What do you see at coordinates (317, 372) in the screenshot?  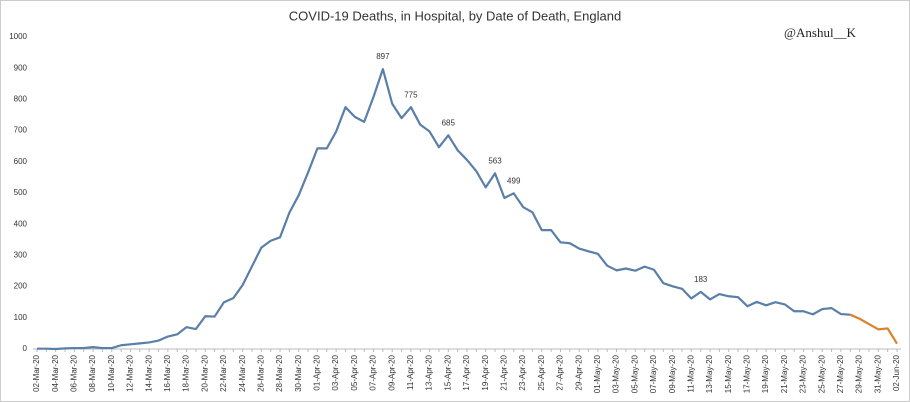 I see `x-tick-label: 01-Apr-20` at bounding box center [317, 372].